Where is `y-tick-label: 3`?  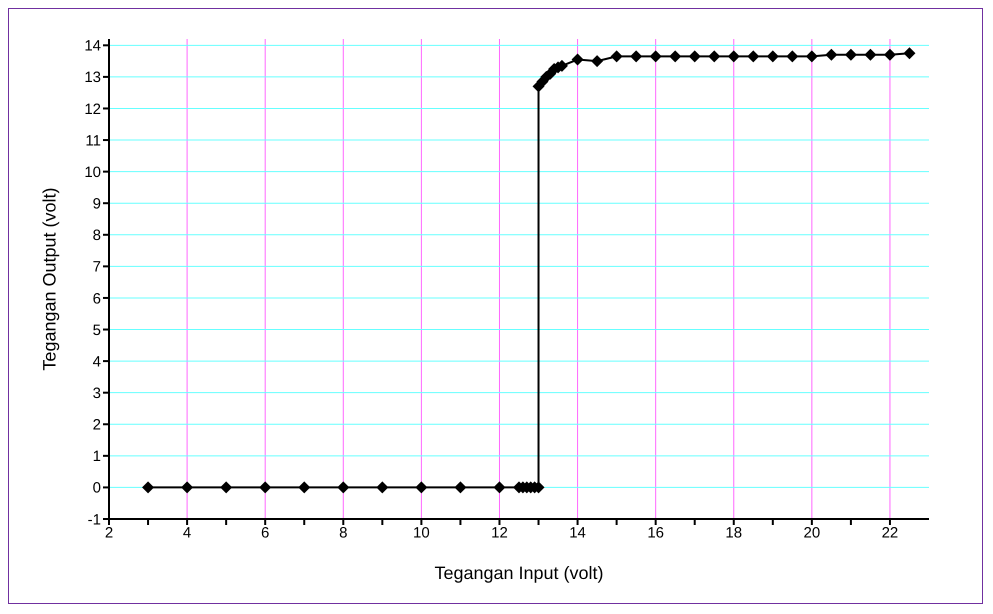
y-tick-label: 3 is located at coordinates (96, 393).